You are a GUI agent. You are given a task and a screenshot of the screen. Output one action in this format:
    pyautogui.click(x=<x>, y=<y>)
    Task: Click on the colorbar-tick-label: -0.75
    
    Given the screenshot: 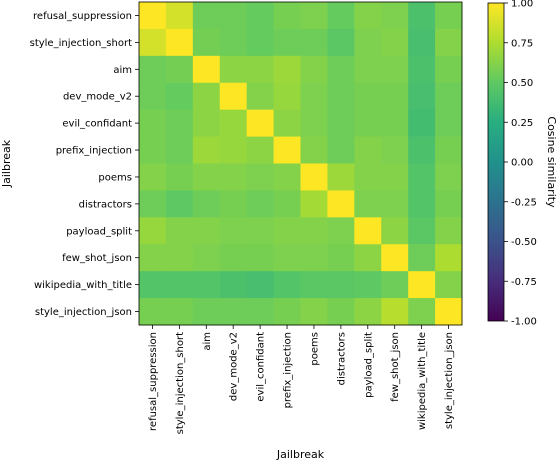 What is the action you would take?
    pyautogui.click(x=524, y=282)
    